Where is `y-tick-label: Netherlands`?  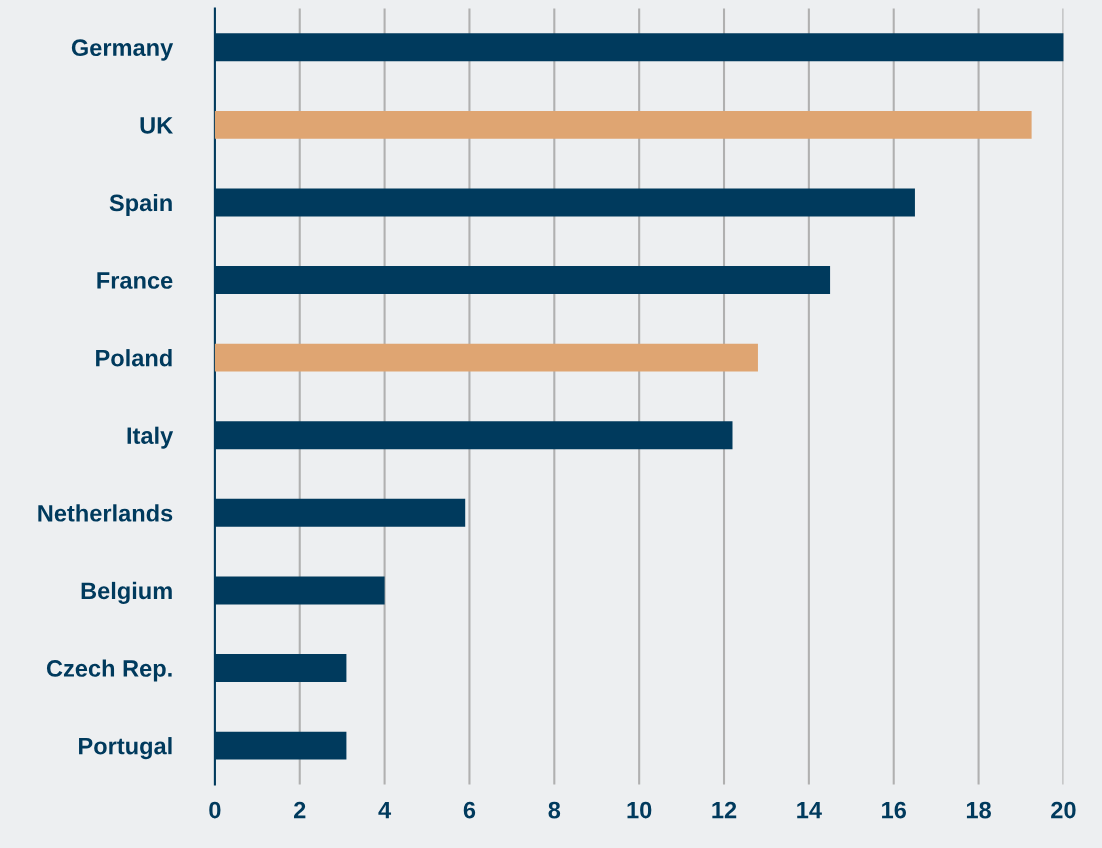 y-tick-label: Netherlands is located at coordinates (105, 513).